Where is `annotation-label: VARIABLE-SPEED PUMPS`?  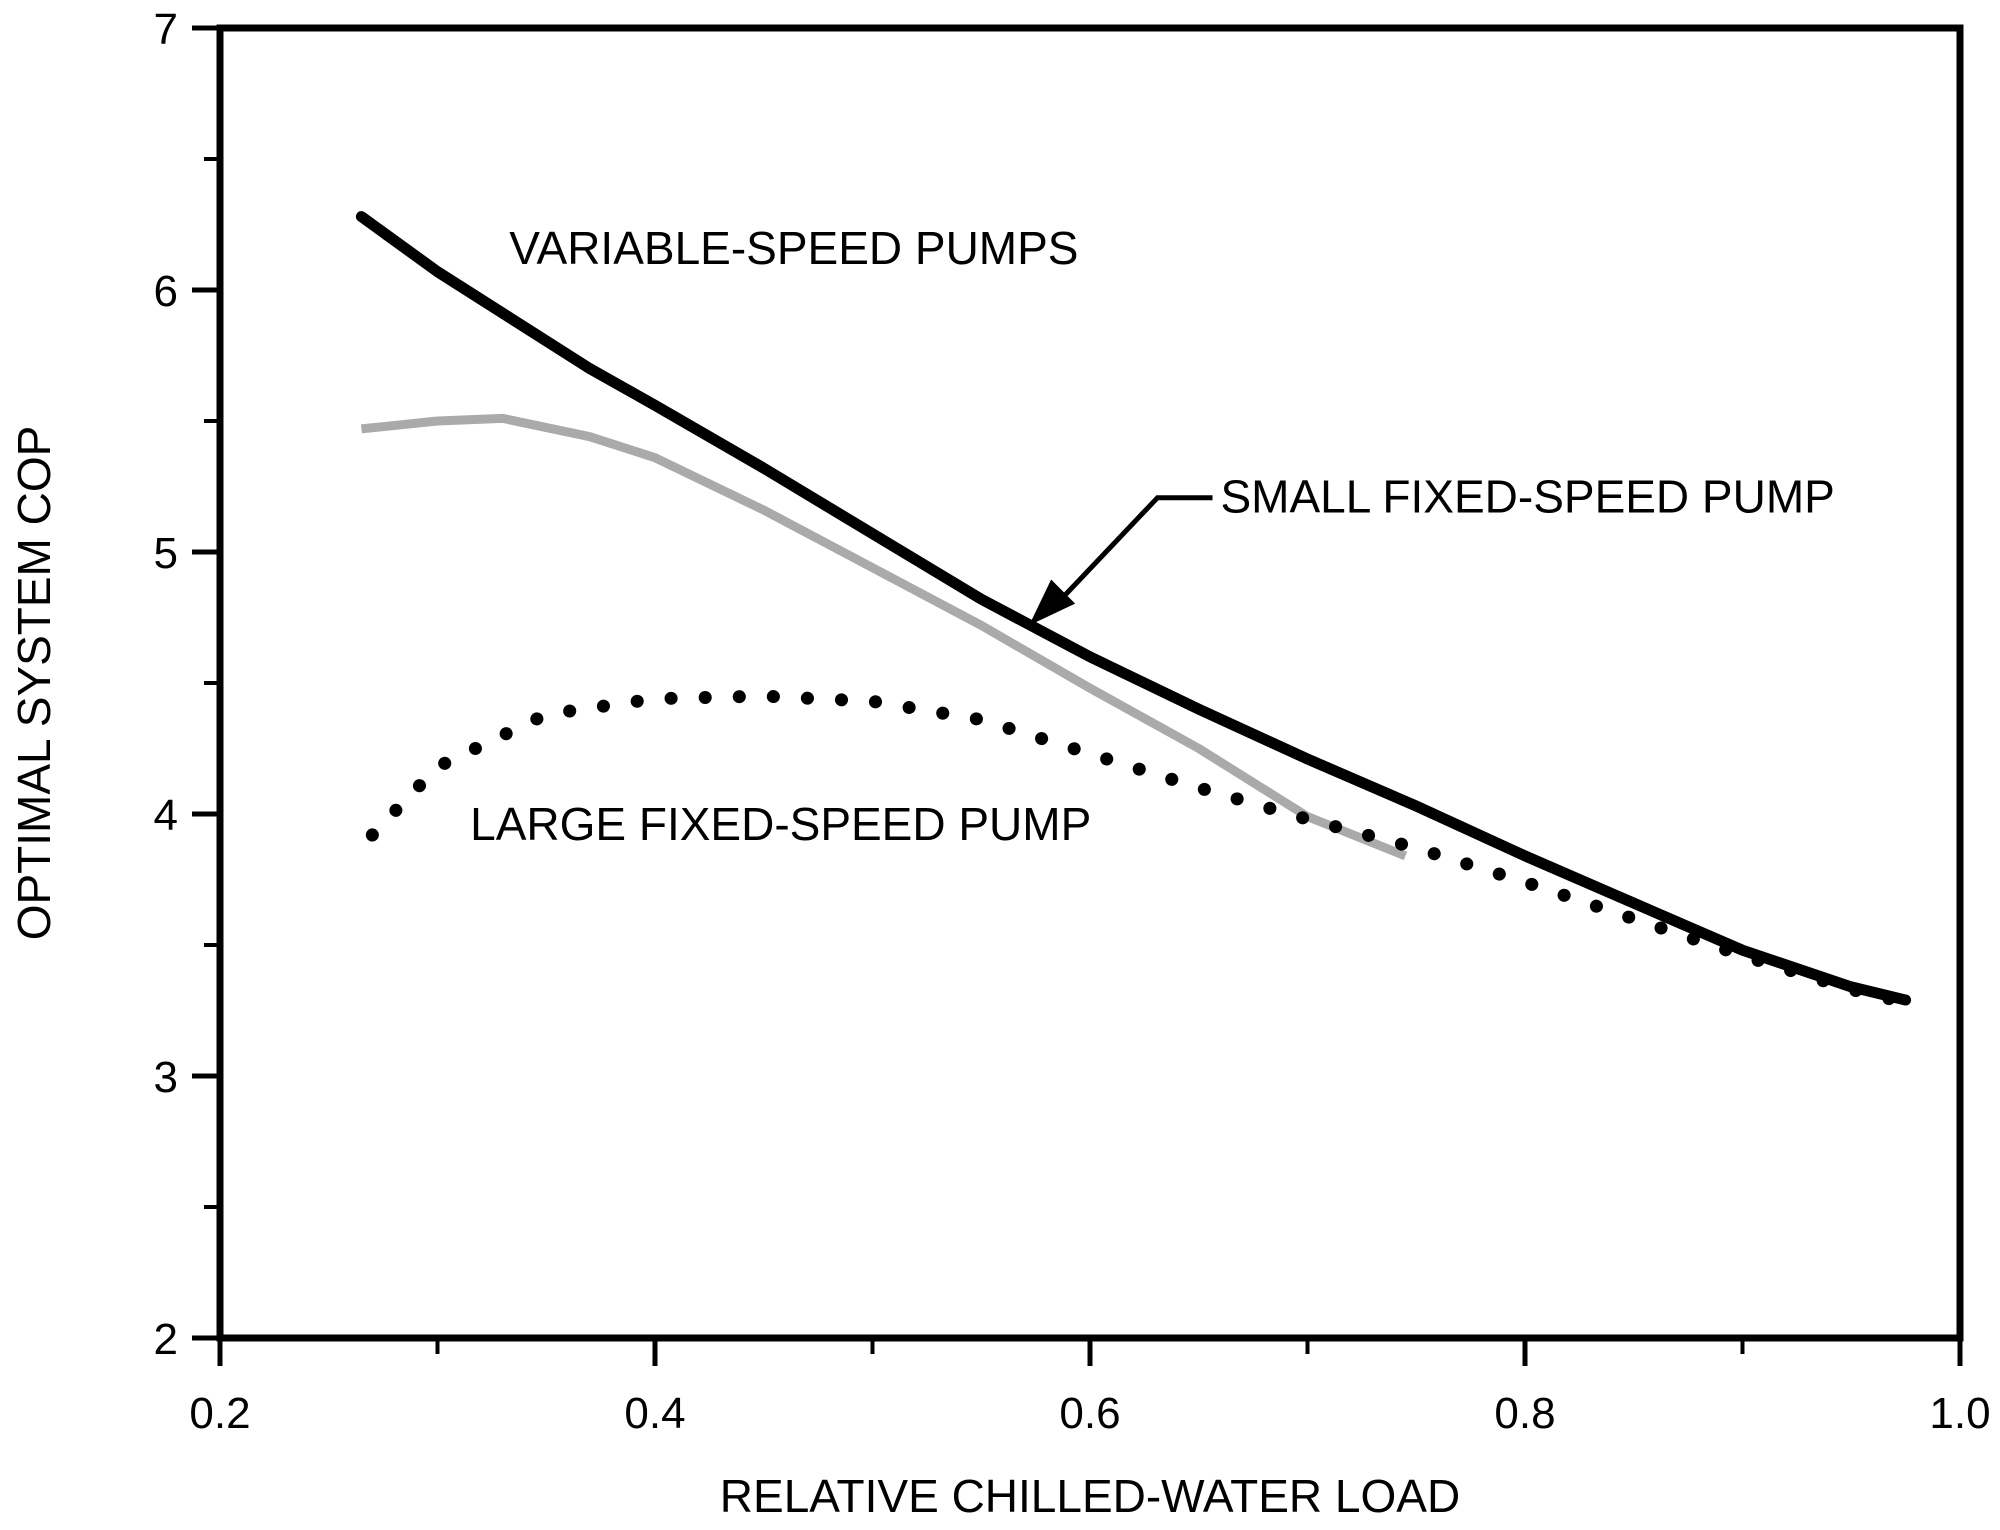 annotation-label: VARIABLE-SPEED PUMPS is located at coordinates (793, 248).